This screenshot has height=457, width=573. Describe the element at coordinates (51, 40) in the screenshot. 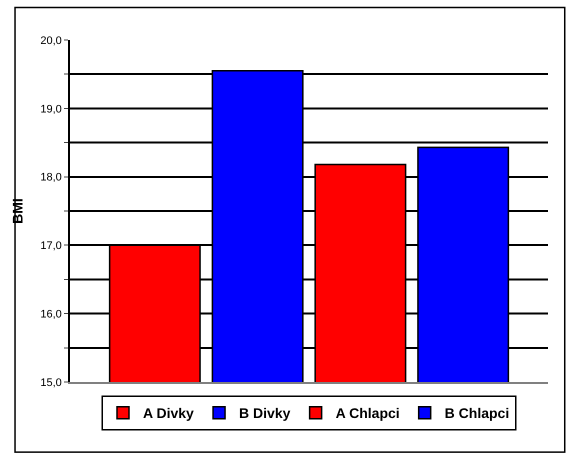

I see `y-tick-label: 20,0` at that location.